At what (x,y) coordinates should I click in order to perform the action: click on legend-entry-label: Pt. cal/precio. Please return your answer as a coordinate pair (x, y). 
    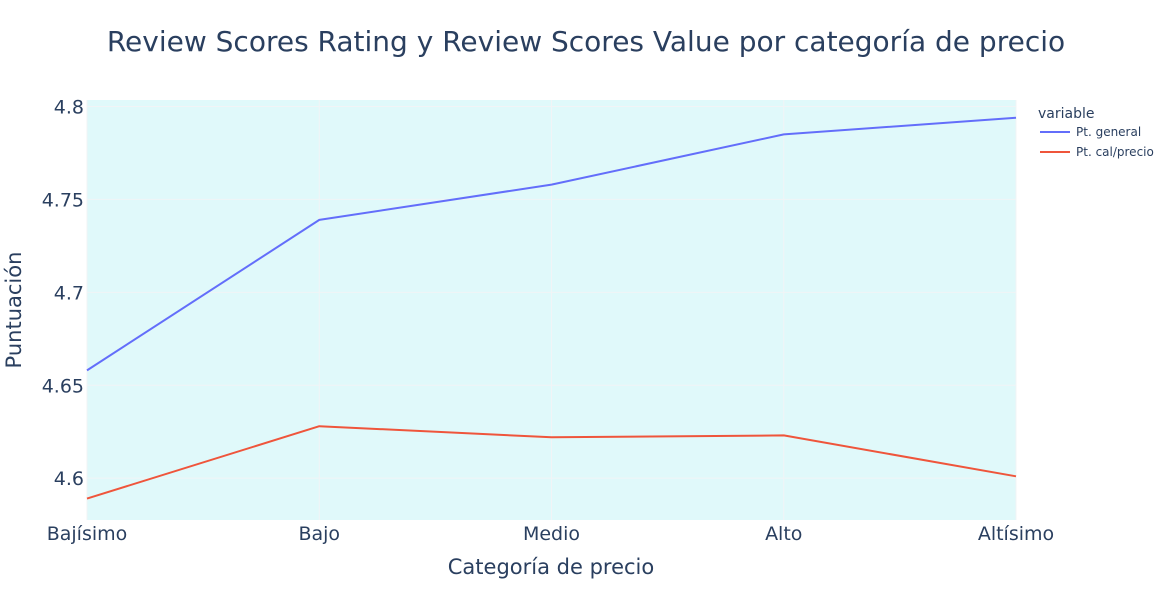
    Looking at the image, I should click on (1115, 152).